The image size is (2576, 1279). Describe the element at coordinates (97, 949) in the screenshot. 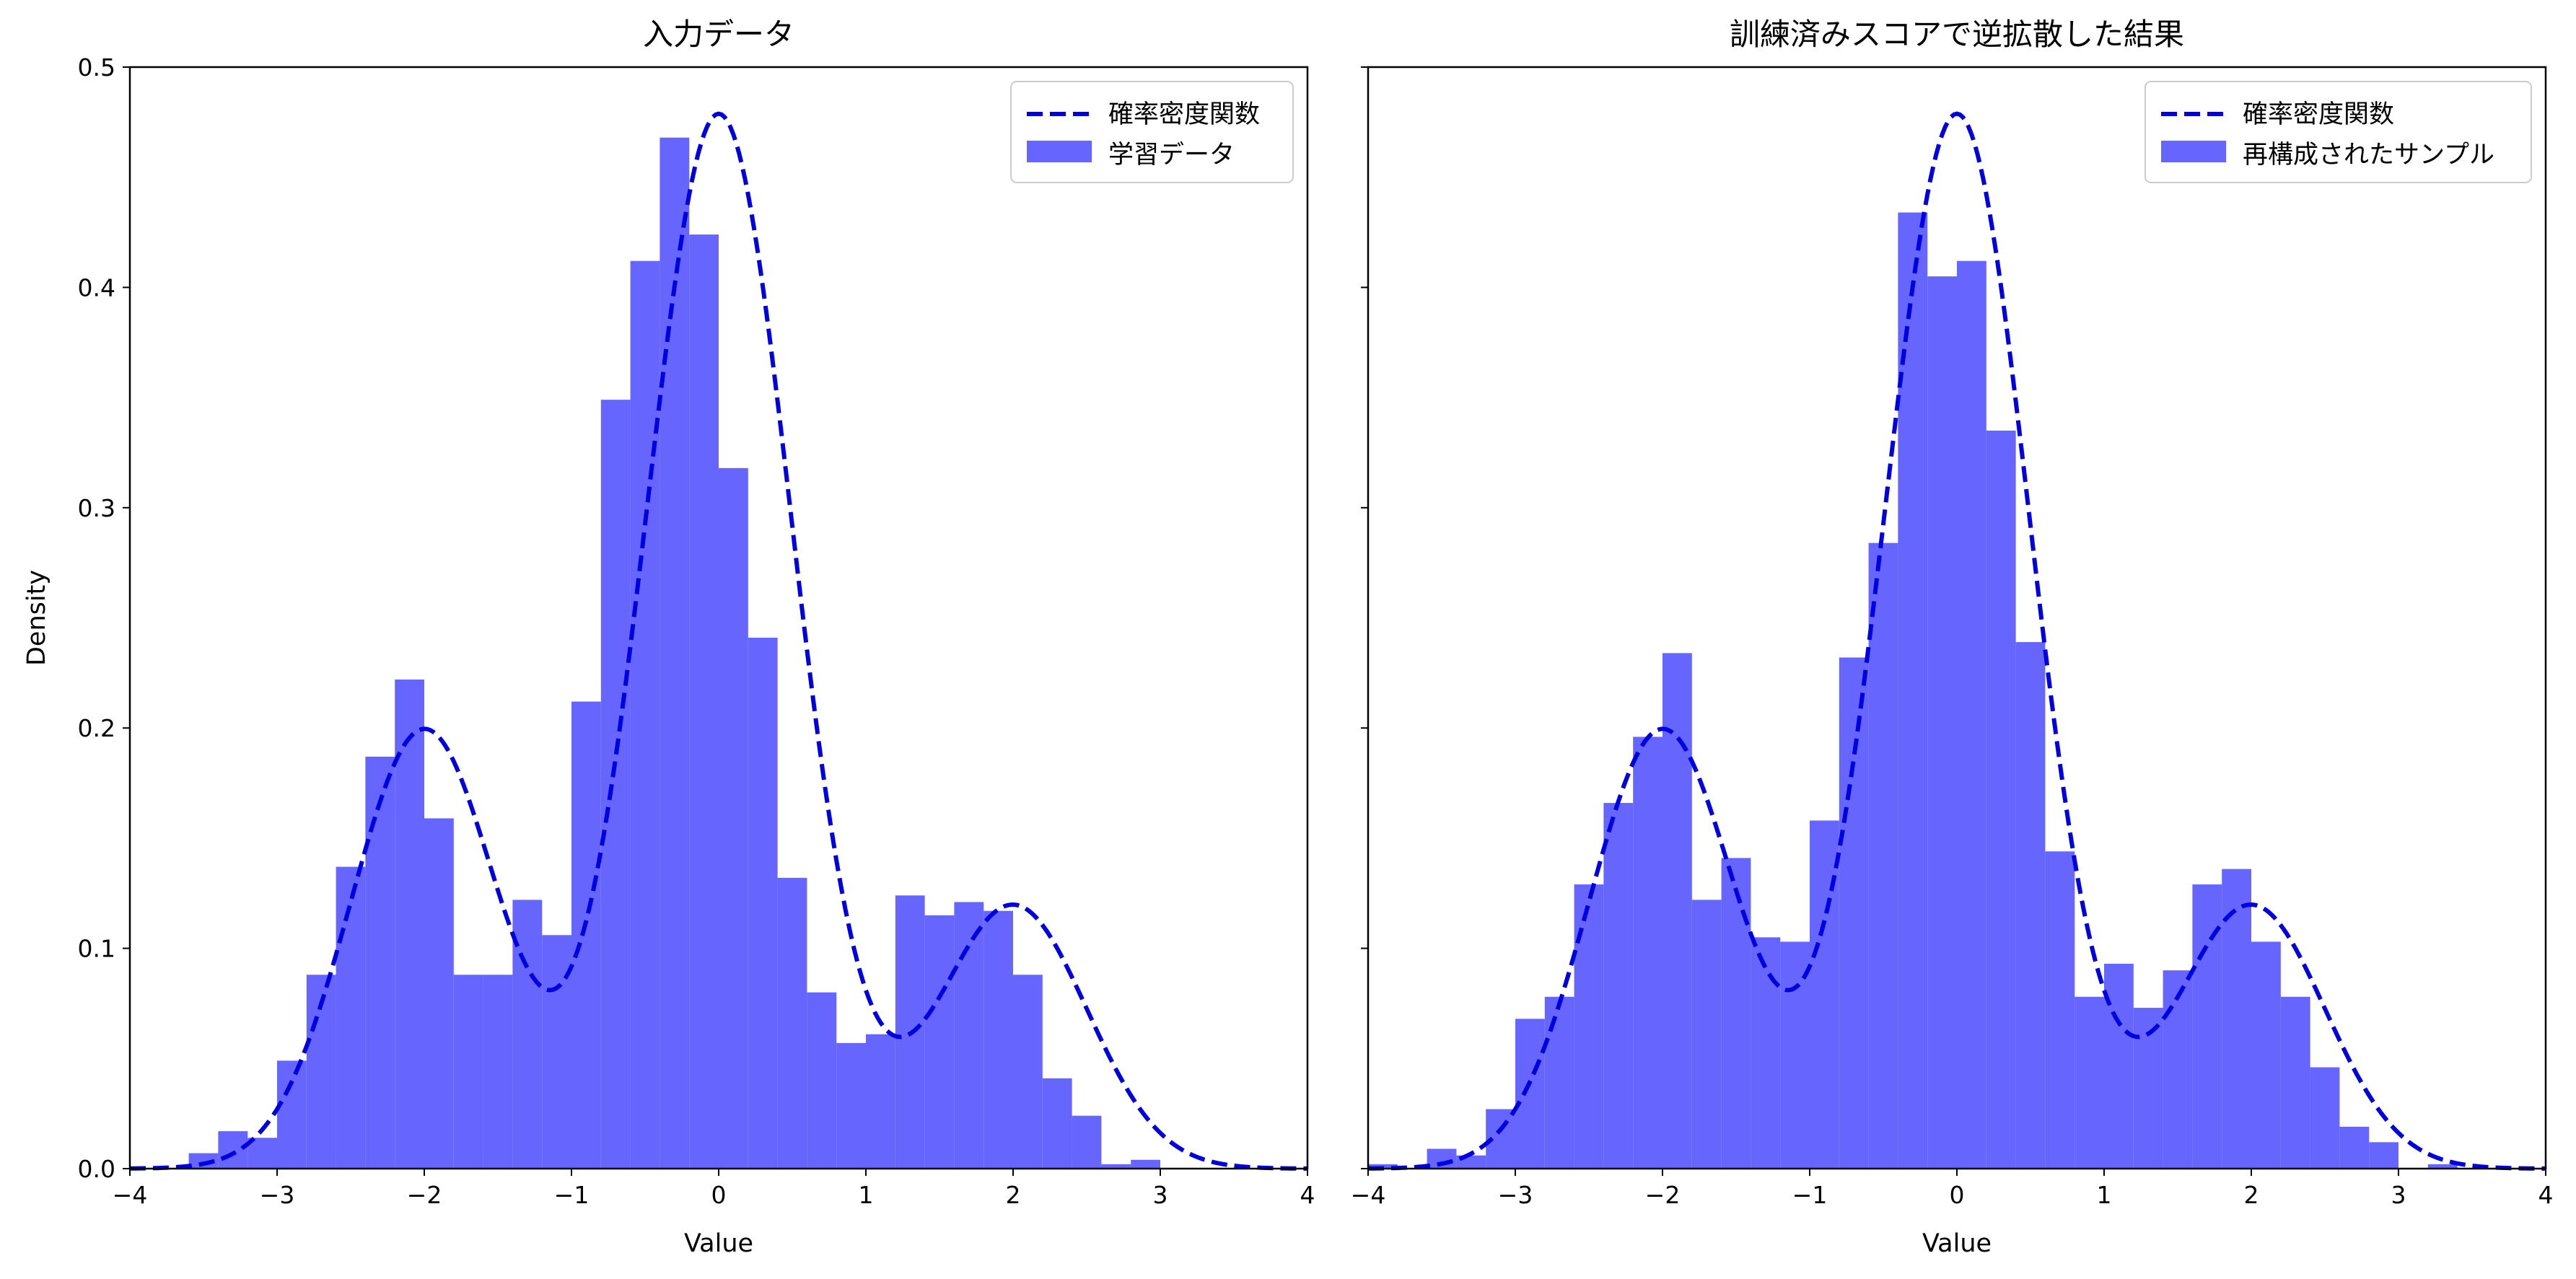

I see `y-tick-label: 0.1` at that location.